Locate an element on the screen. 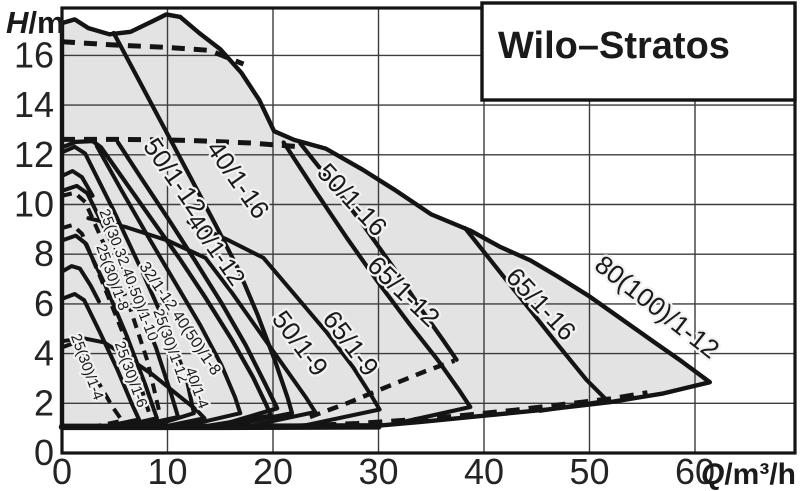  y-axis-tick-label: 12 is located at coordinates (34, 154).